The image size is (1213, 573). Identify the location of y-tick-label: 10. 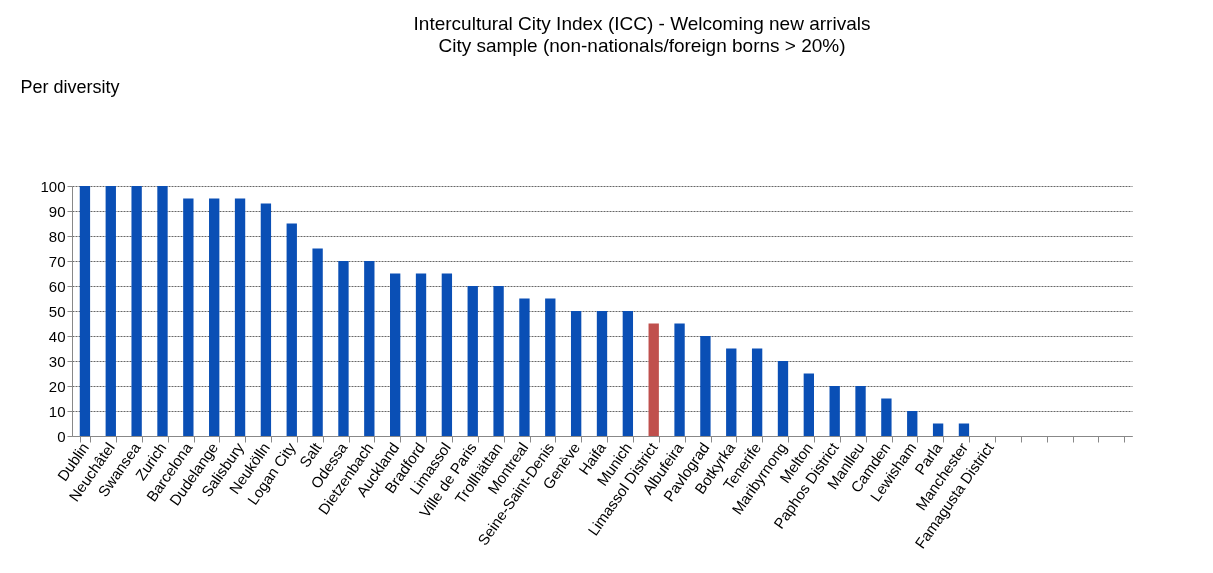
(57, 411).